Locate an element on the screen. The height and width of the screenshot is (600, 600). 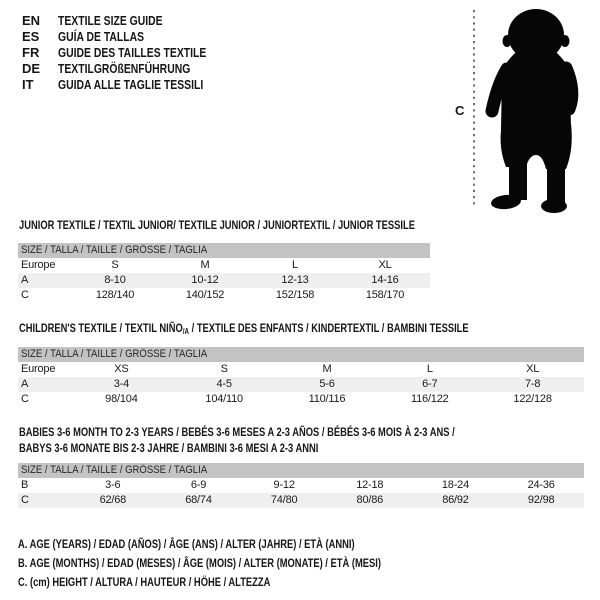
language-title: GUIDA ALLE TAGLIE TESSILI is located at coordinates (131, 84).